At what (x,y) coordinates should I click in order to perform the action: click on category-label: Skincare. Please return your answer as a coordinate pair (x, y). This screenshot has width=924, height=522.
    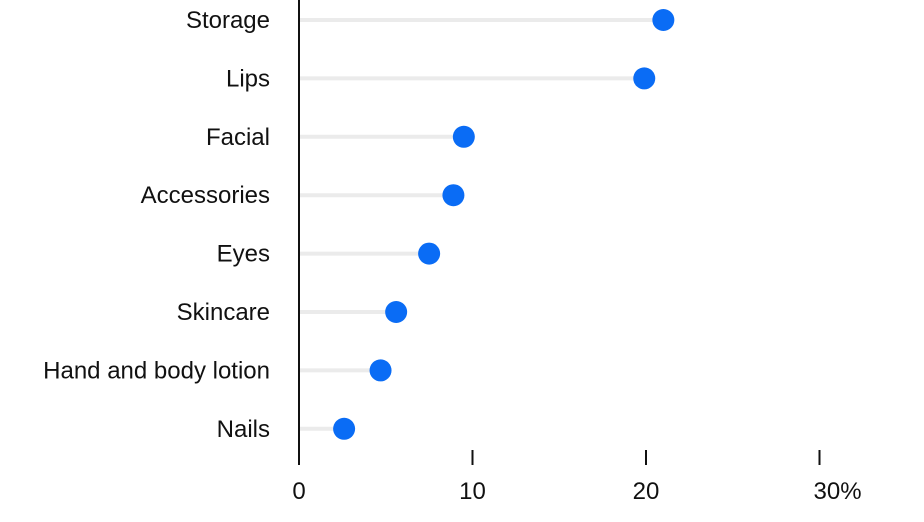
    Looking at the image, I should click on (223, 312).